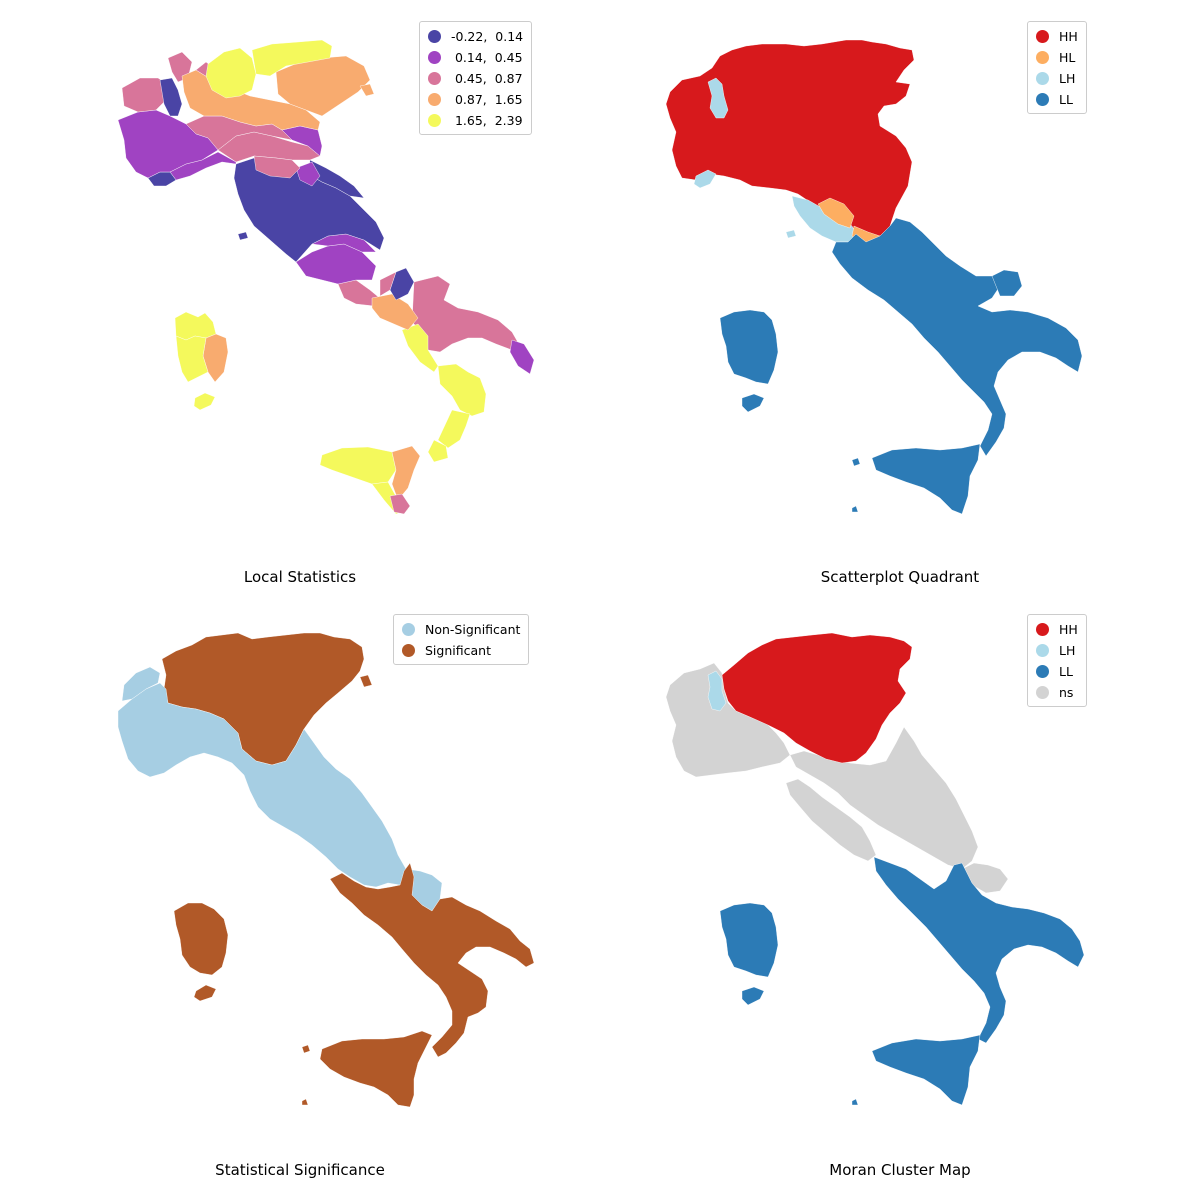  I want to click on region-small-island, so click(856, 462).